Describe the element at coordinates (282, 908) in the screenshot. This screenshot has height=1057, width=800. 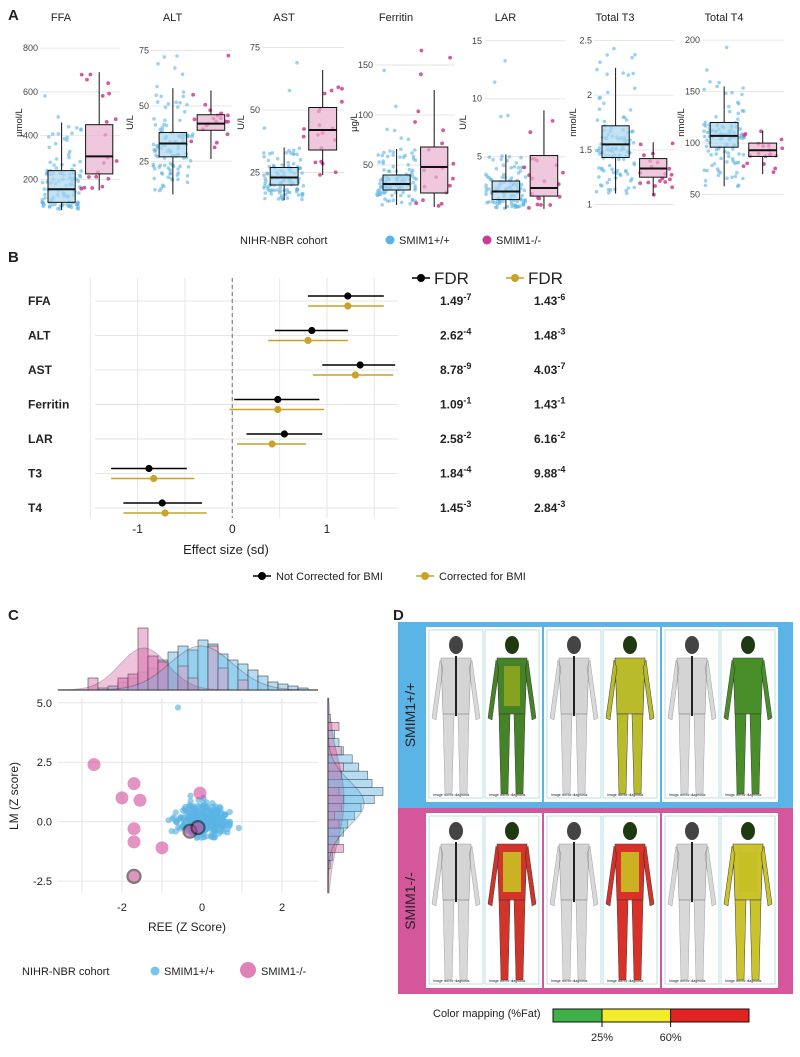
I see `x-tick-label: 2` at that location.